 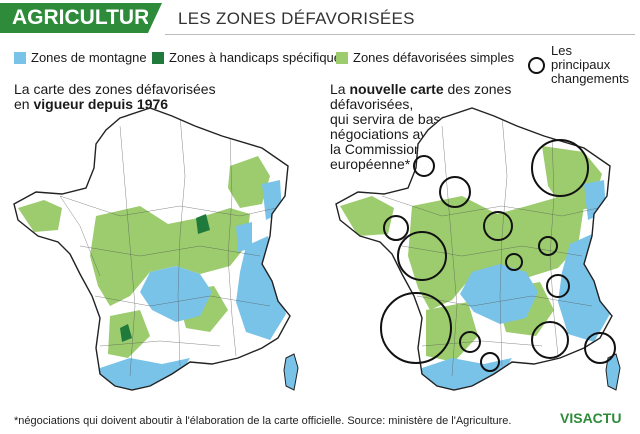 I want to click on simple-zone-southwest, so click(x=452, y=332).